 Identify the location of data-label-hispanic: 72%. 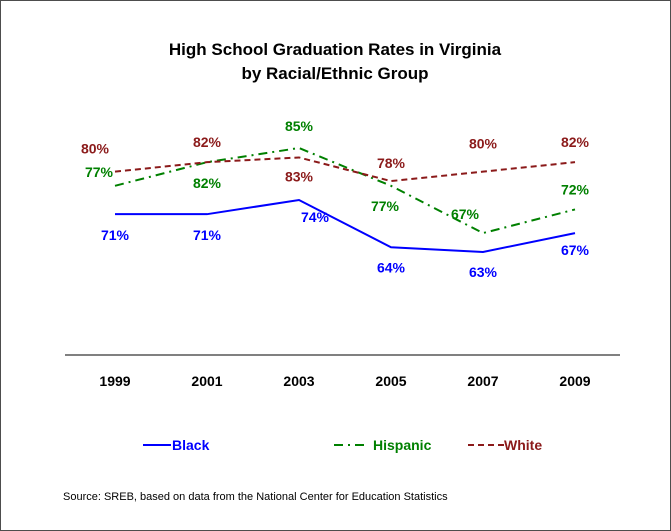
(575, 189).